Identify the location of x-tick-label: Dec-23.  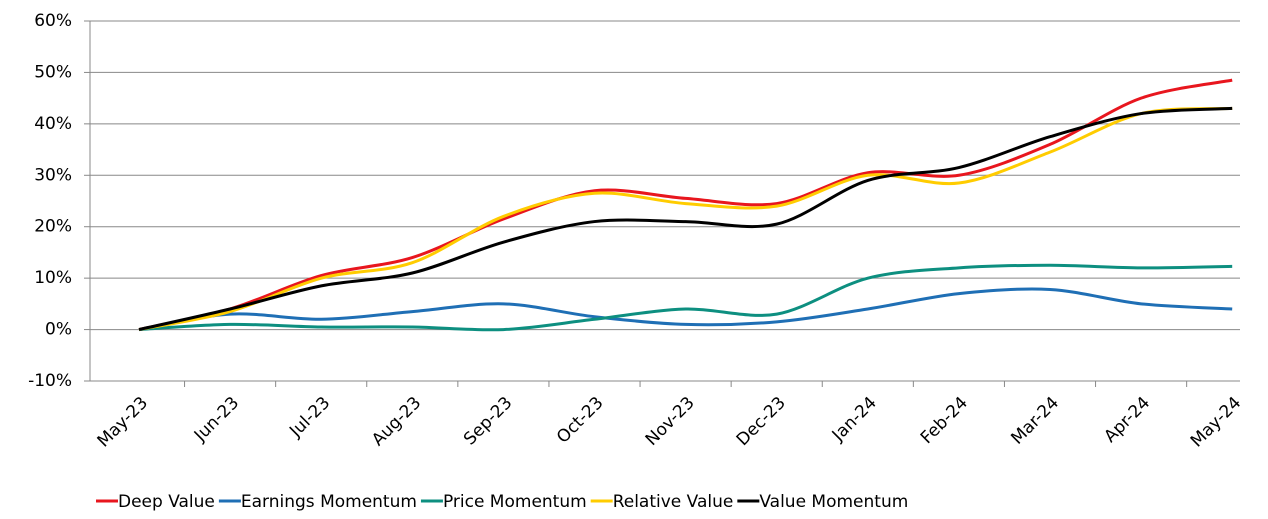
(761, 421).